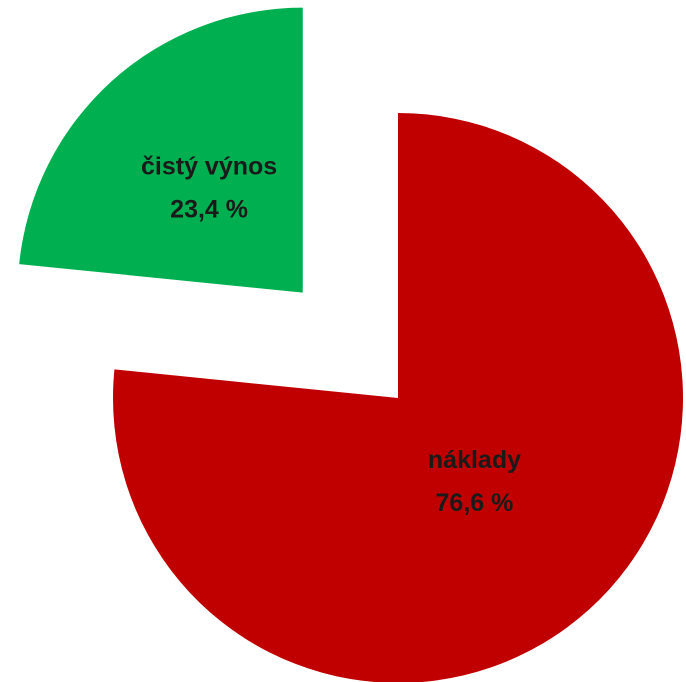  What do you see at coordinates (209, 167) in the screenshot?
I see `slice-label: čistý výnos` at bounding box center [209, 167].